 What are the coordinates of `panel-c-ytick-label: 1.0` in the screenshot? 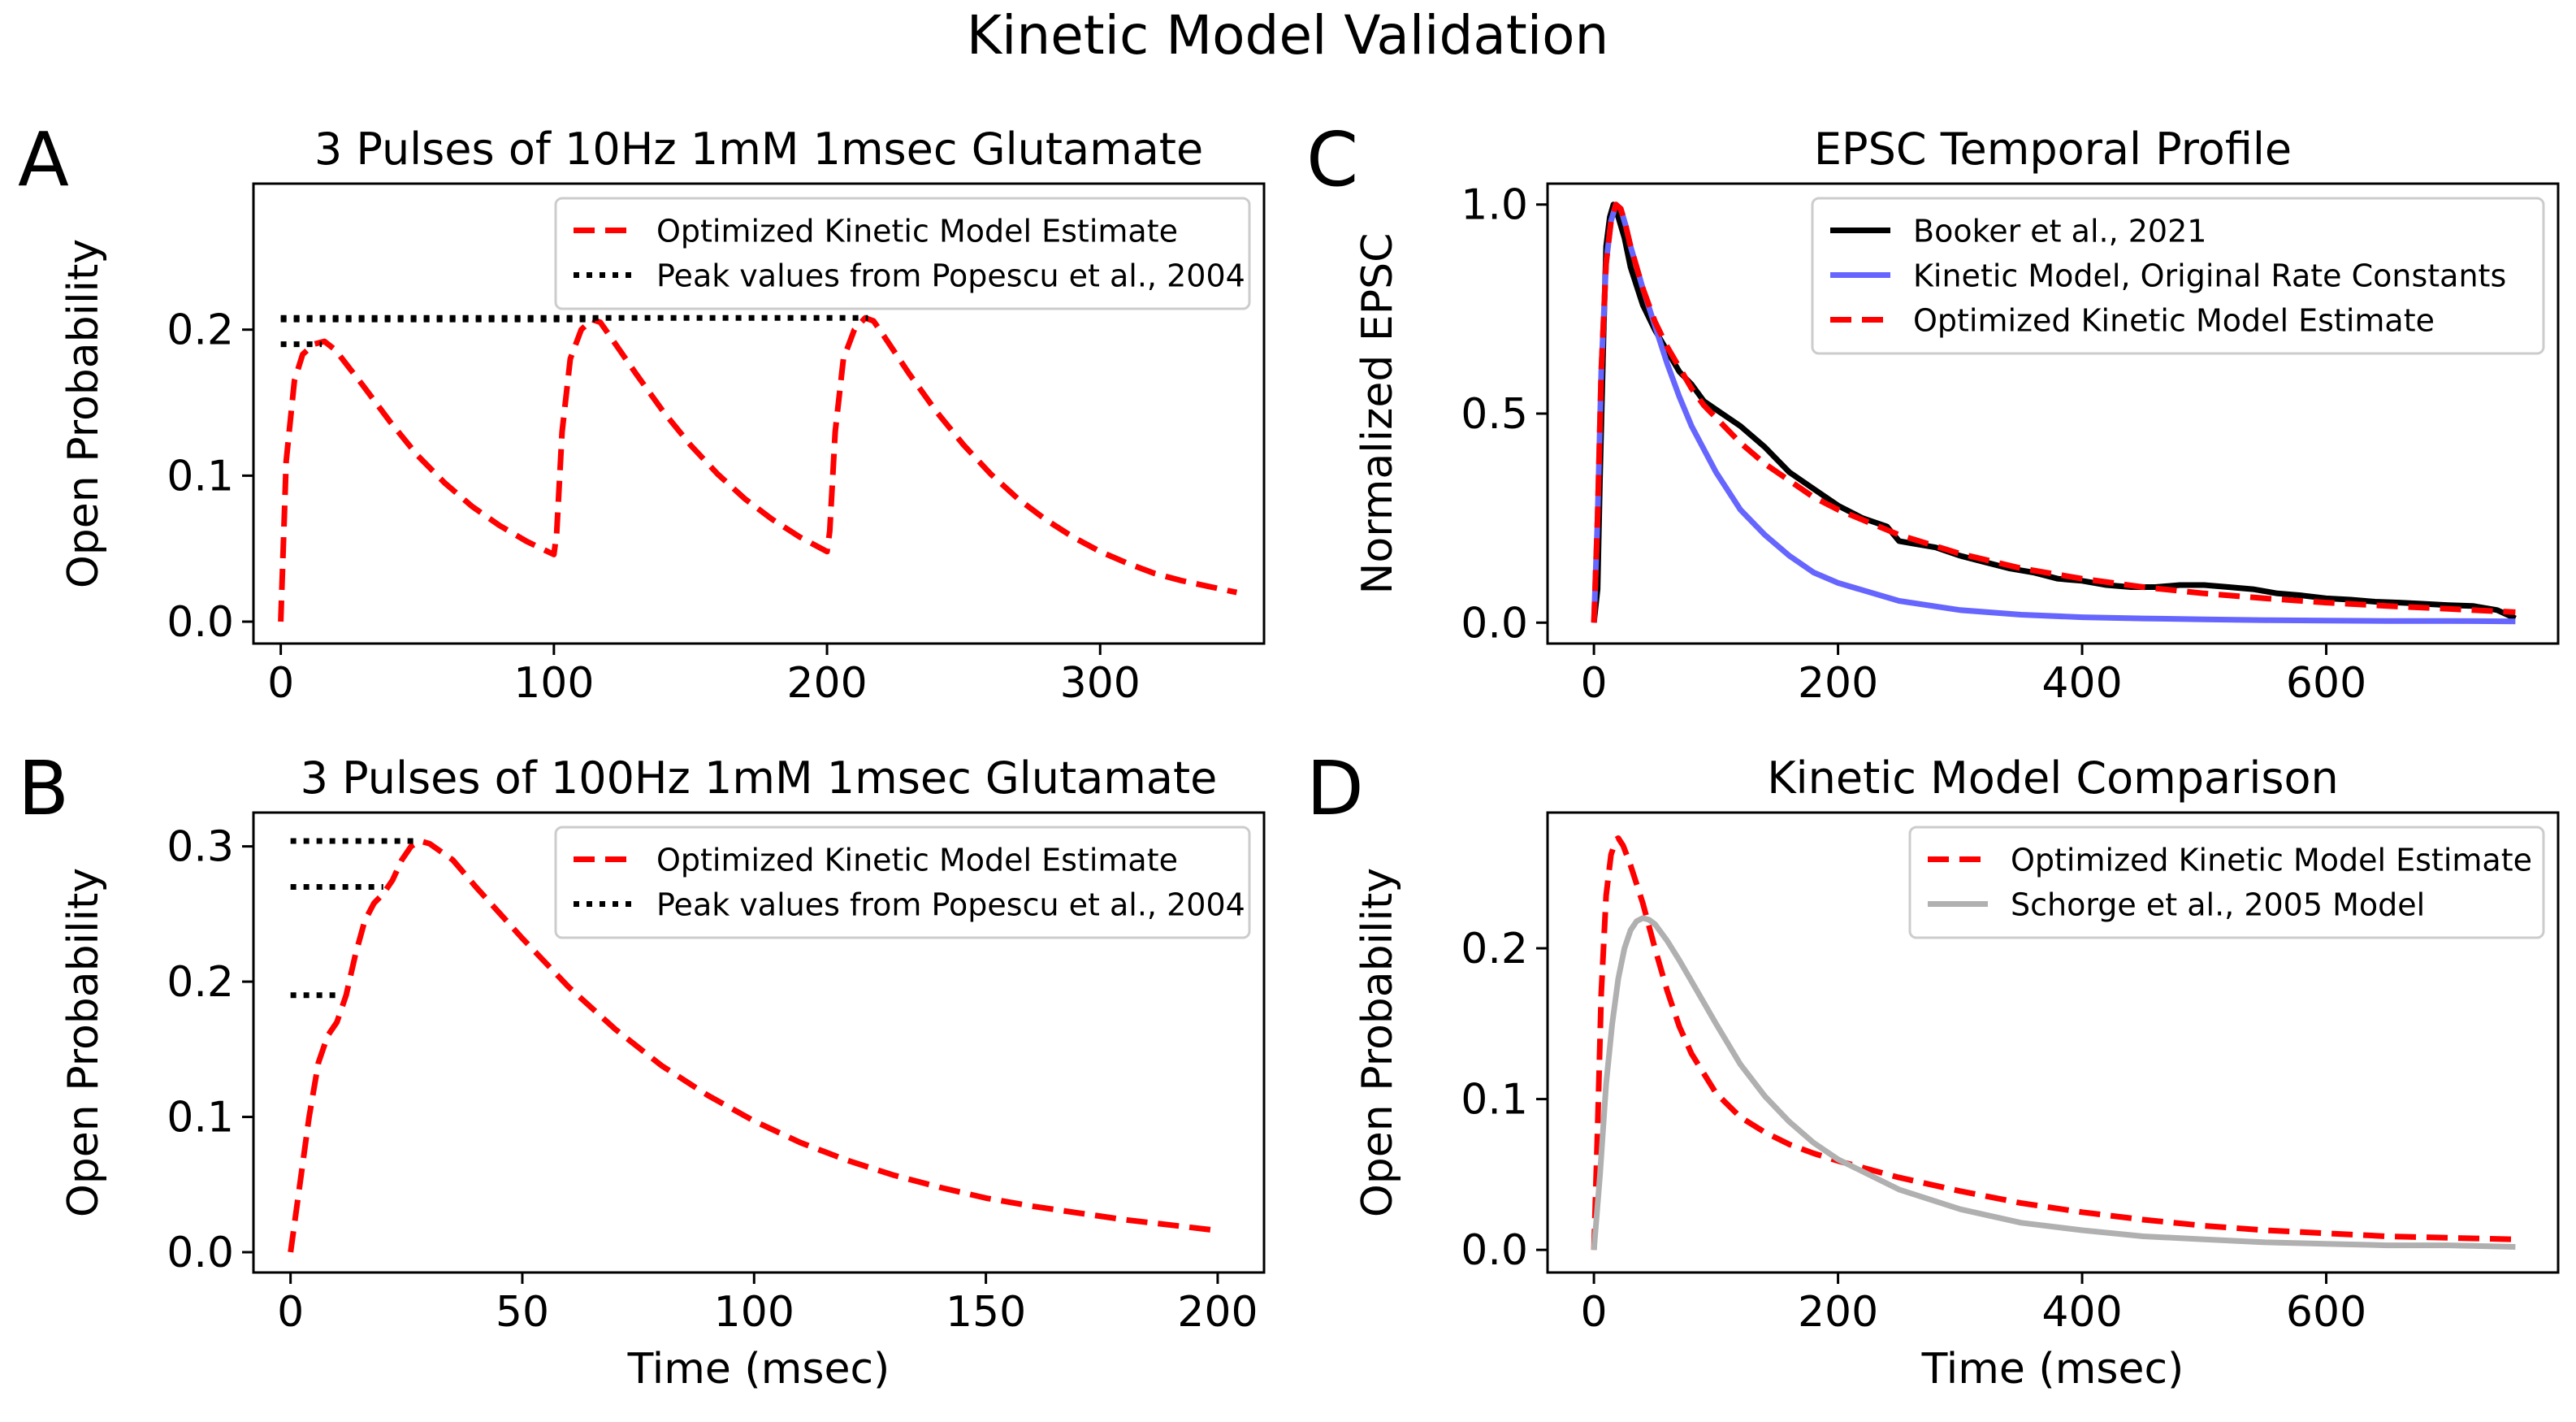 It's located at (1494, 205).